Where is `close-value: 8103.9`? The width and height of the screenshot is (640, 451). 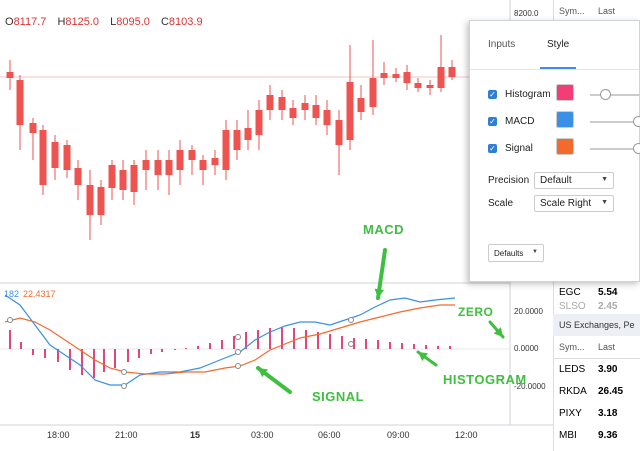
close-value: 8103.9 is located at coordinates (185, 22).